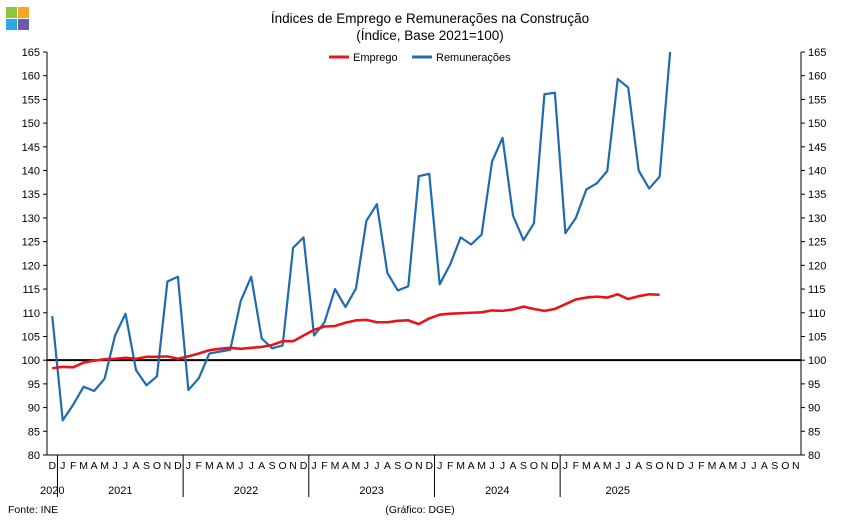  What do you see at coordinates (817, 77) in the screenshot?
I see `y-tick-label-right: 160` at bounding box center [817, 77].